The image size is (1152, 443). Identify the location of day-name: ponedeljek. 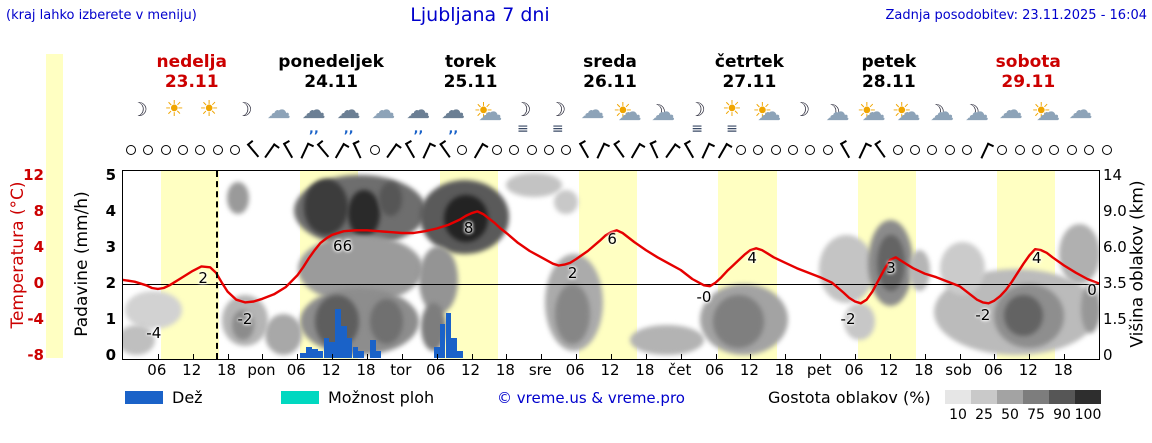
(331, 62).